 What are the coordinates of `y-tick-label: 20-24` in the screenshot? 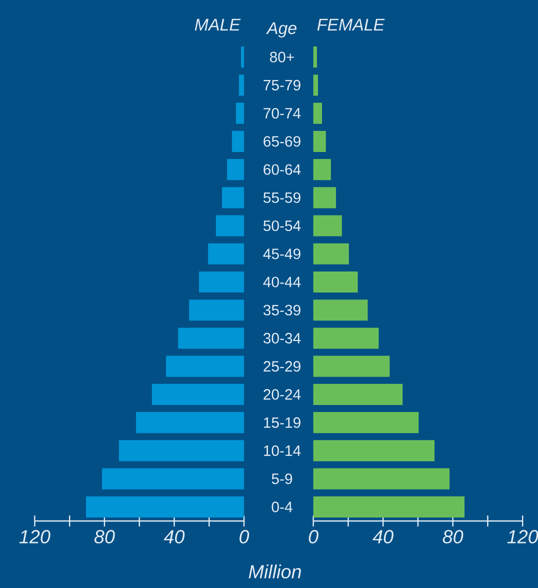 It's located at (282, 394).